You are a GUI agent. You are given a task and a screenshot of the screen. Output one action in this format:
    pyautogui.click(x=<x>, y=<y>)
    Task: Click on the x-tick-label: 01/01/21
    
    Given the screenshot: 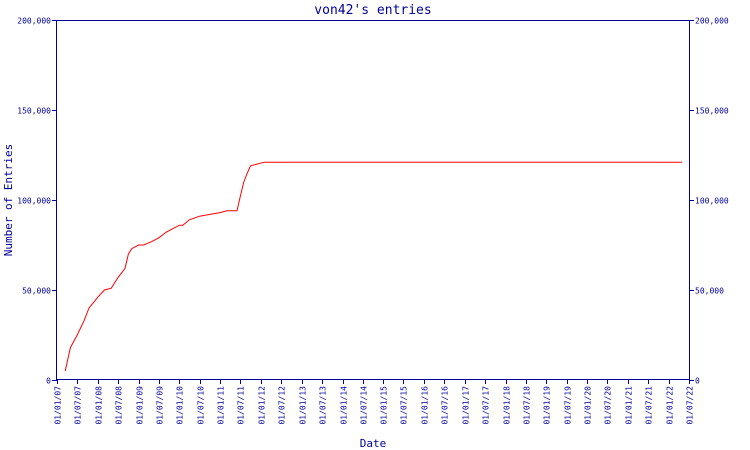 What is the action you would take?
    pyautogui.click(x=629, y=405)
    